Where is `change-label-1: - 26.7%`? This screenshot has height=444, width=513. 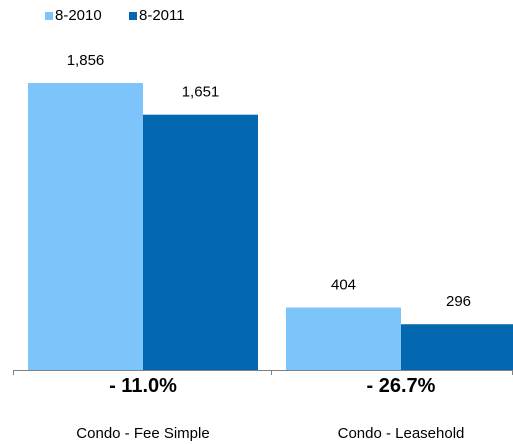 change-label-1: - 26.7% is located at coordinates (401, 386).